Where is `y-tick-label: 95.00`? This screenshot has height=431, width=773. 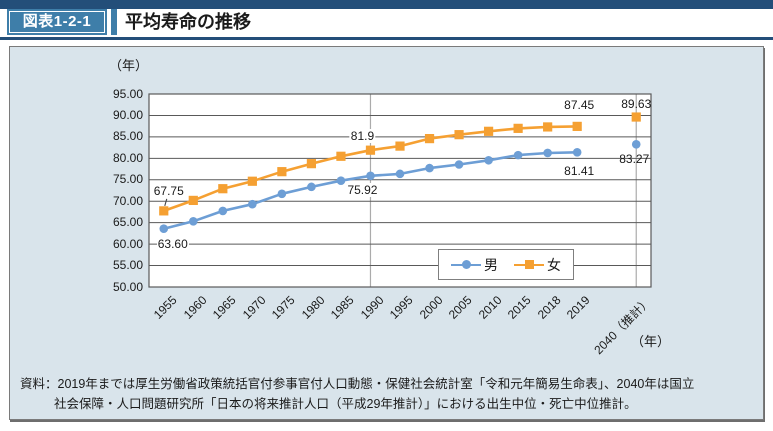
y-tick-label: 95.00 is located at coordinates (127, 93).